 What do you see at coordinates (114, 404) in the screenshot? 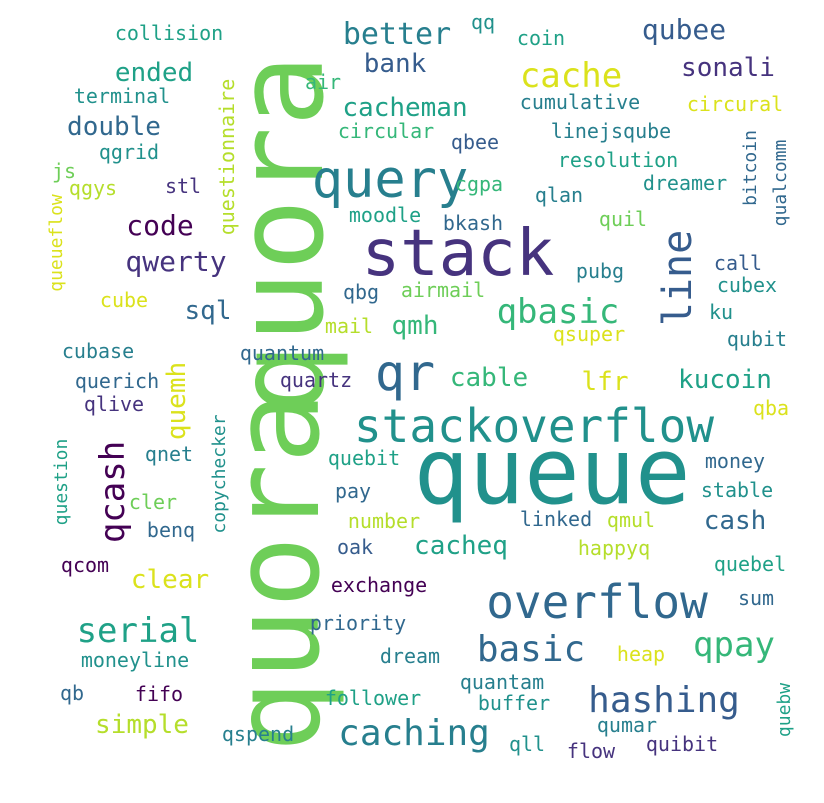
I see `cloud-word: qlive` at bounding box center [114, 404].